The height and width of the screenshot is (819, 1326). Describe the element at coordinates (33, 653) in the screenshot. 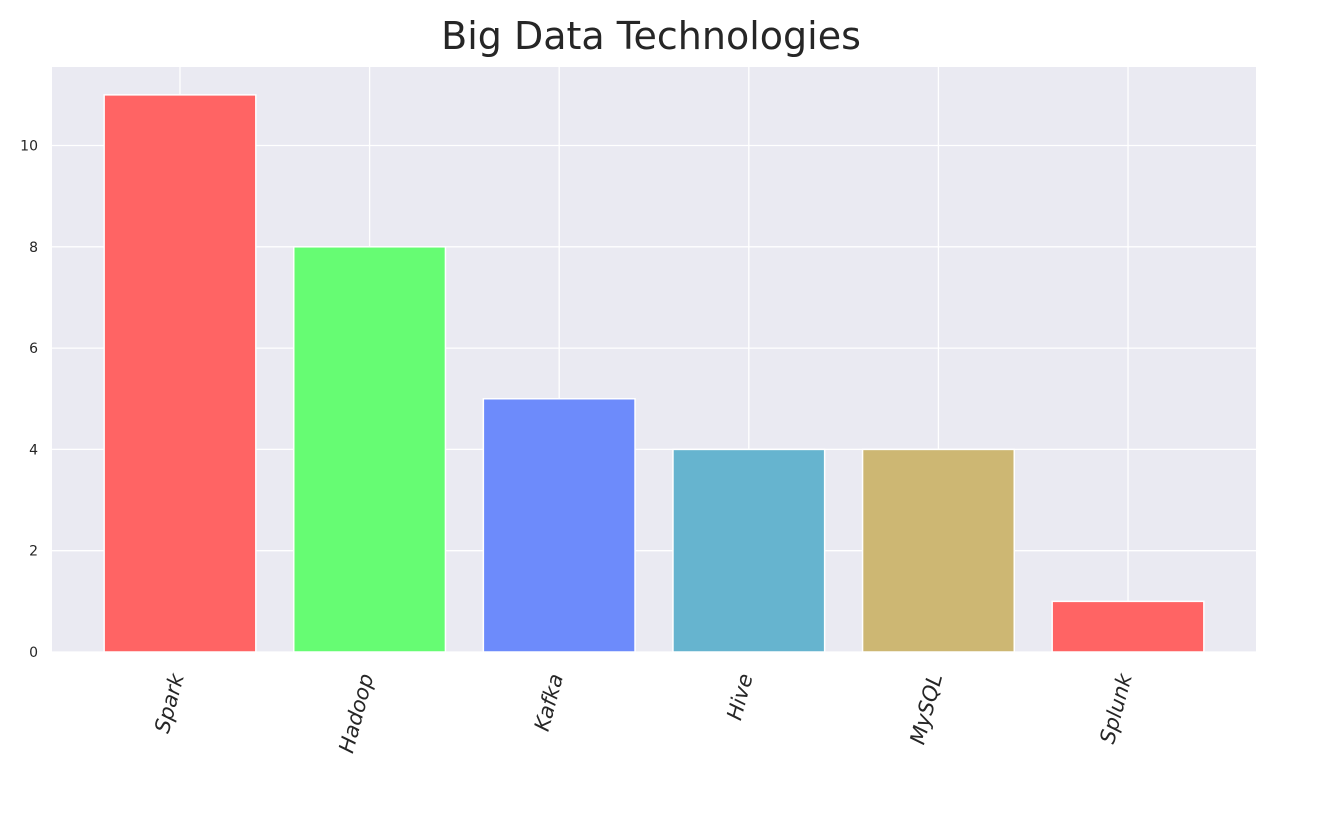

I see `y-tick-label: 0` at that location.